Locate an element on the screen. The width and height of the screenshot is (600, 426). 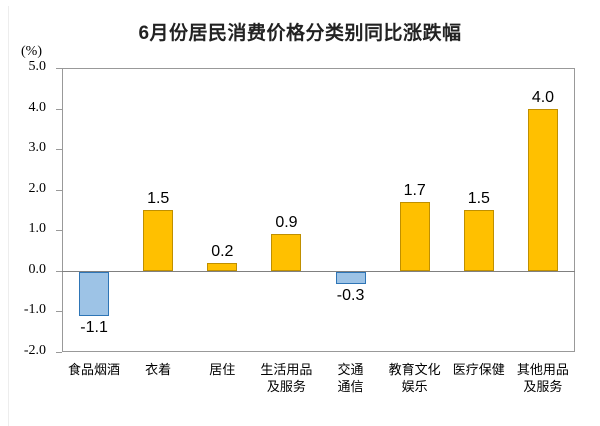
x-category-label: 教育文化 娱乐 is located at coordinates (415, 378).